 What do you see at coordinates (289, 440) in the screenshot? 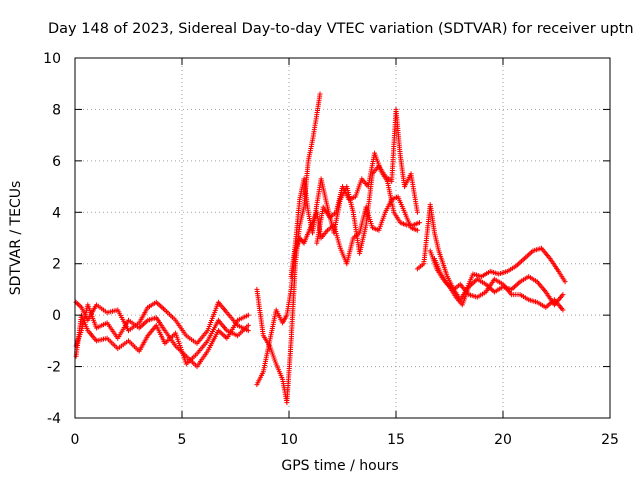
I see `x-tick-label: 10` at bounding box center [289, 440].